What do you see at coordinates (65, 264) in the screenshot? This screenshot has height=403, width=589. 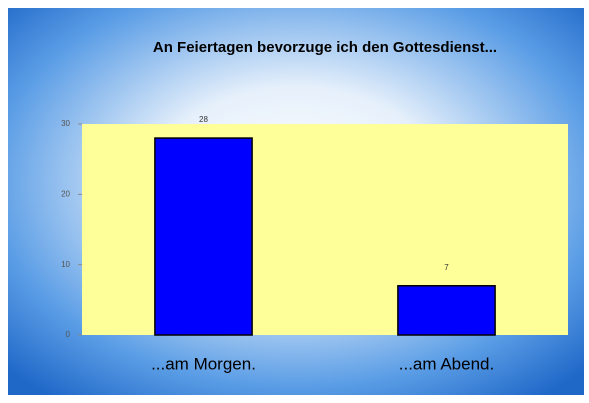 I see `y-tick-label: 10` at bounding box center [65, 264].